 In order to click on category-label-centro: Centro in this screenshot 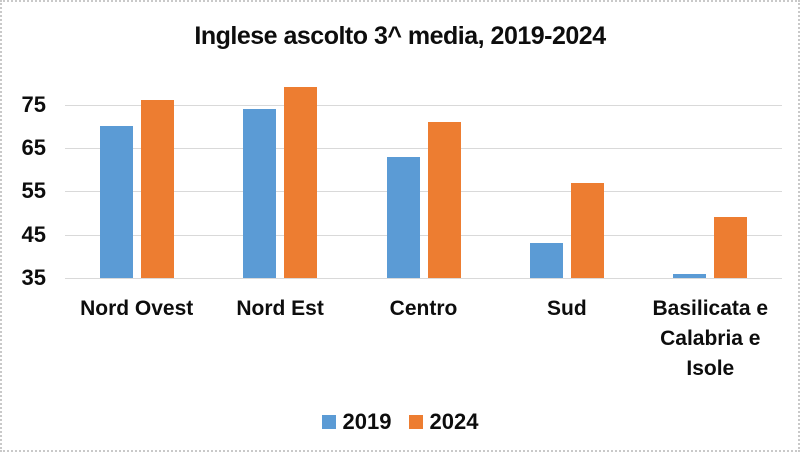, I will do `click(423, 308)`.